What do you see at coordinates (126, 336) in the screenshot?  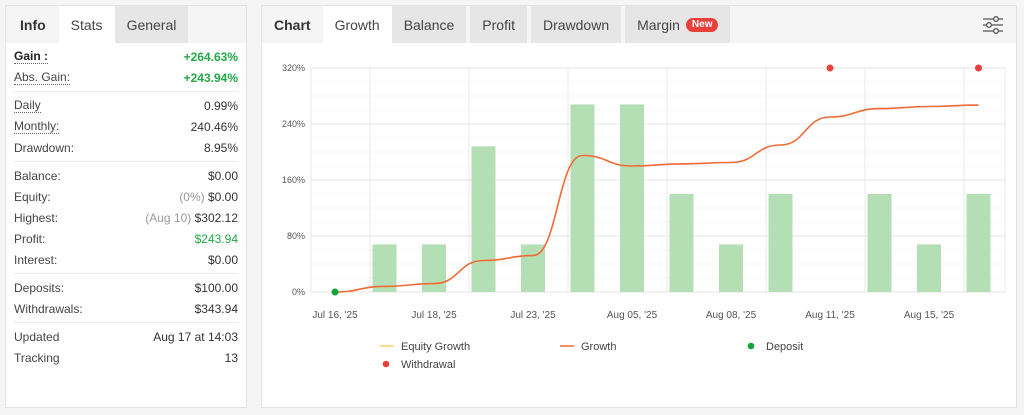 I see `stat-row-updated: Updated Aug 17 at 14:03` at bounding box center [126, 336].